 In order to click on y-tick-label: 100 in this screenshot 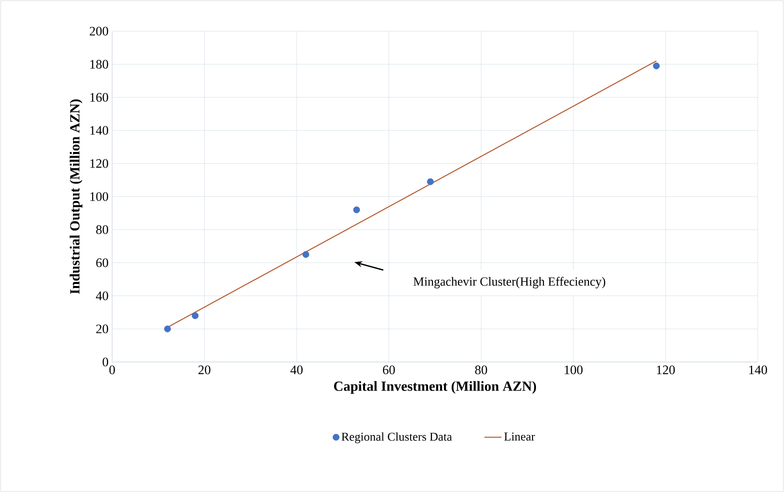, I will do `click(99, 196)`.